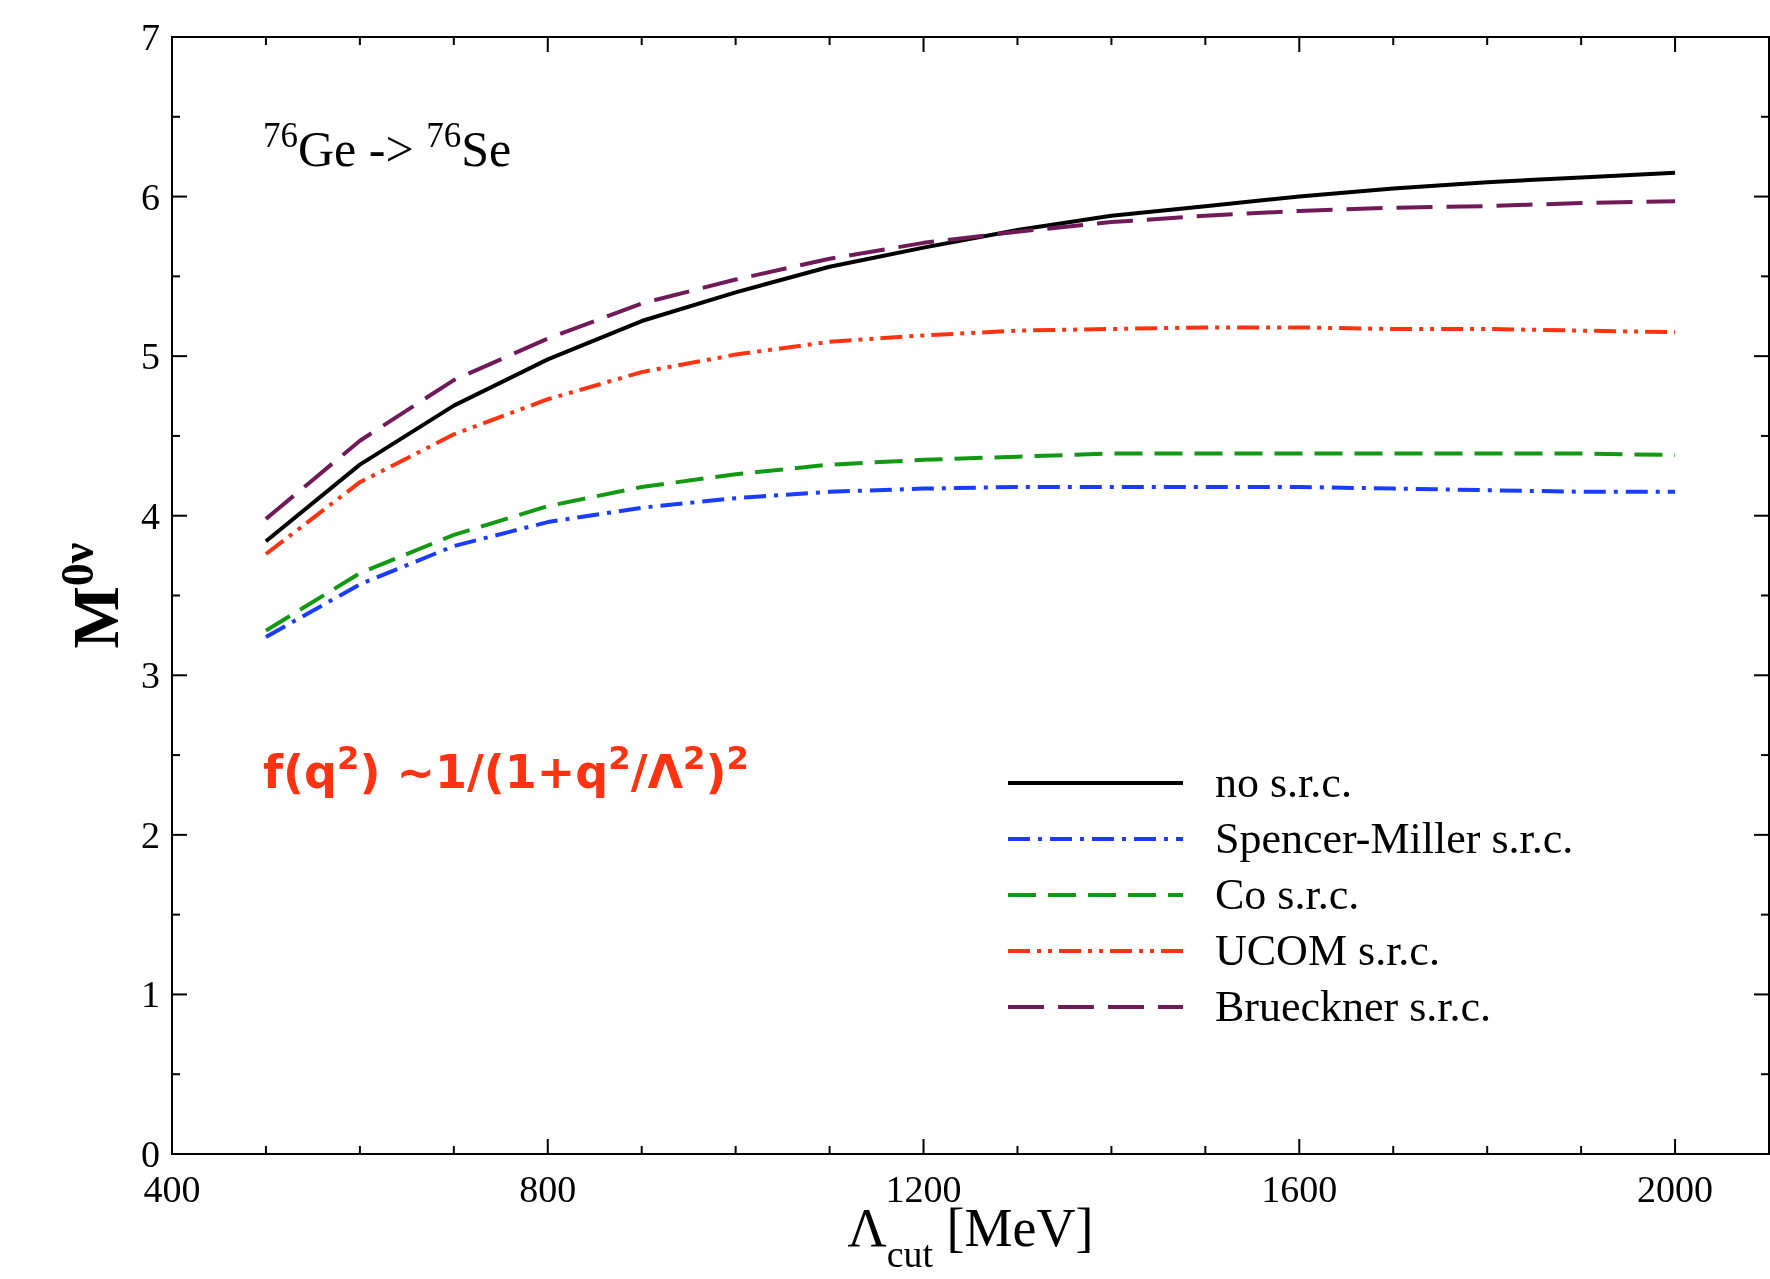 Image resolution: width=1770 pixels, height=1279 pixels. I want to click on annotation: $^{76}$Ge -> $^{76}$Se, so click(387, 146).